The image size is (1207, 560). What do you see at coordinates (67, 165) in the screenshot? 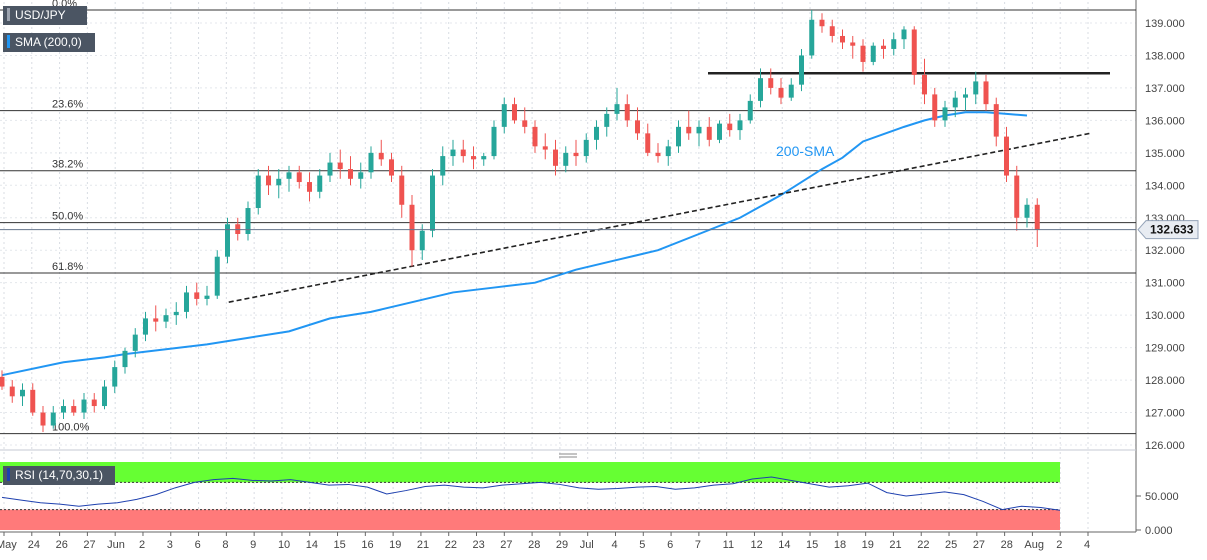
I see `fibonacci-label: 38.2%` at bounding box center [67, 165].